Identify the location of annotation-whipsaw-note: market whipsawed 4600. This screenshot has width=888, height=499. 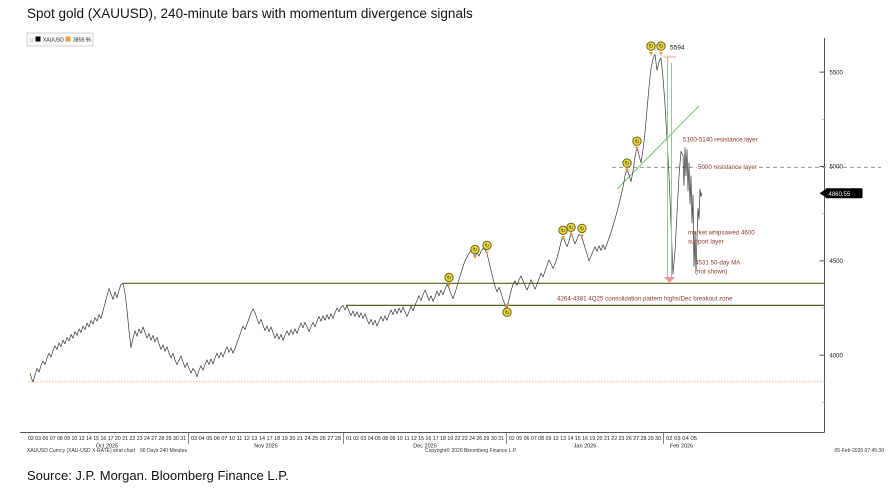
(721, 233).